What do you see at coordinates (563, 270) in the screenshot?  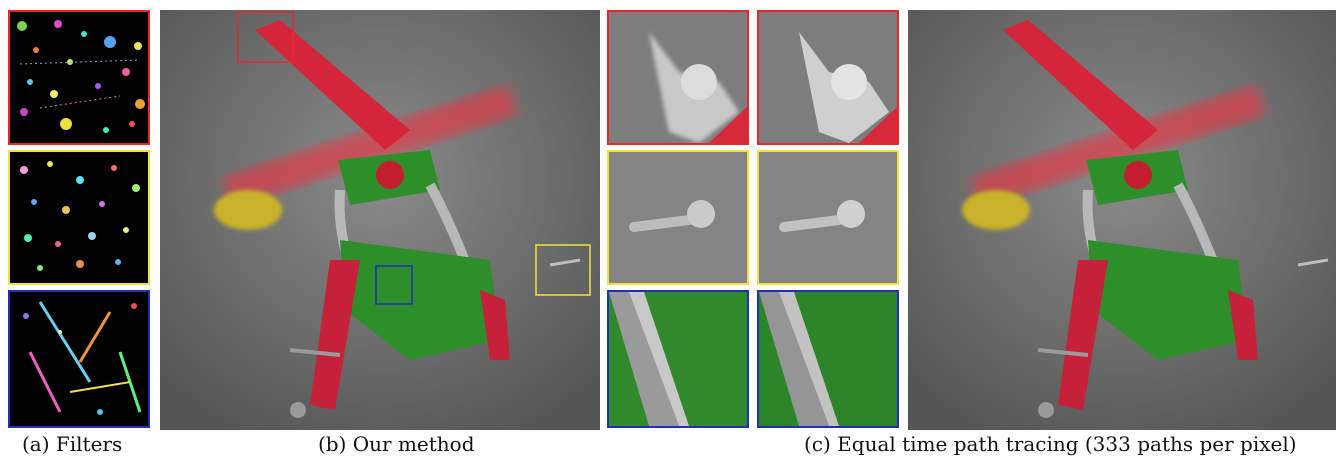 I see `inset-yellow` at bounding box center [563, 270].